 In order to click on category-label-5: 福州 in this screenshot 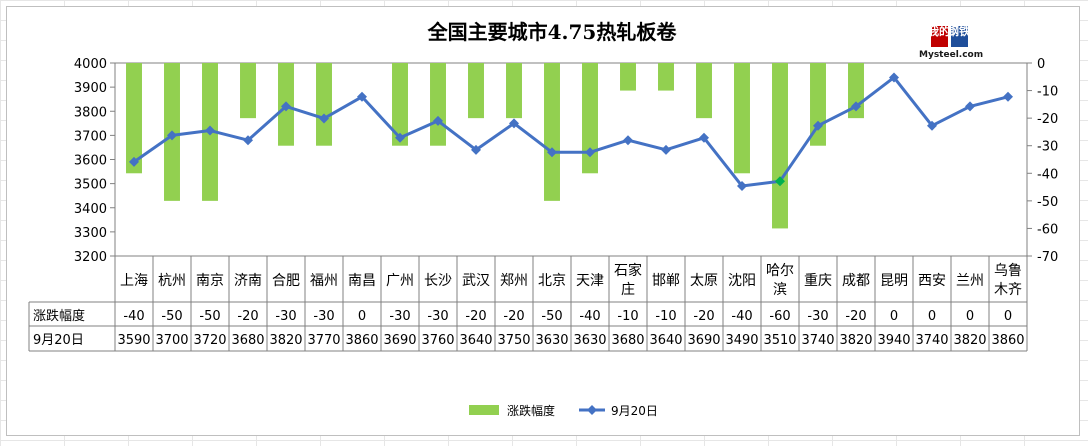, I will do `click(324, 281)`.